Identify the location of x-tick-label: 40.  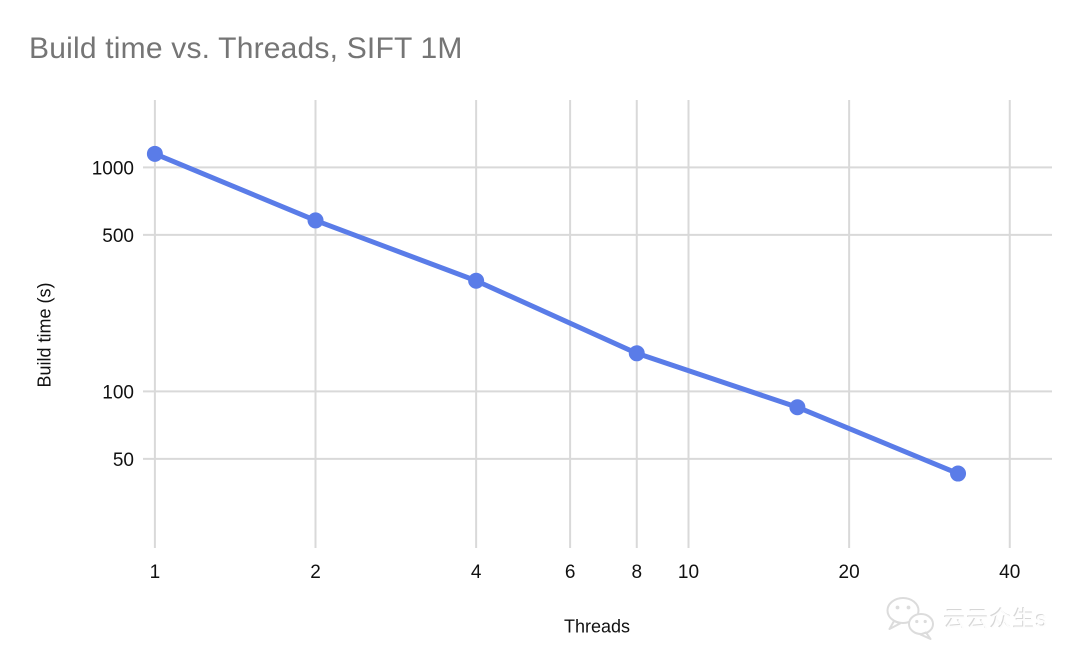
(1009, 572).